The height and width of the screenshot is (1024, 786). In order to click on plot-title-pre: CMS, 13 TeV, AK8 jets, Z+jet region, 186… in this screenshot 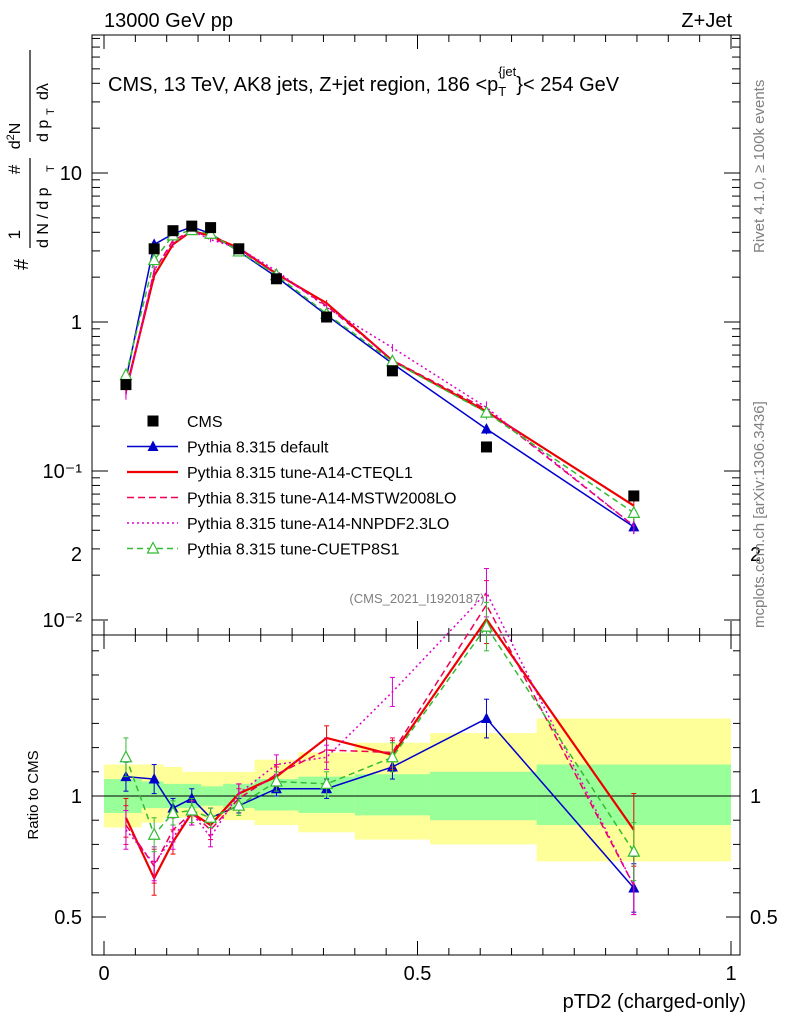, I will do `click(303, 85)`.